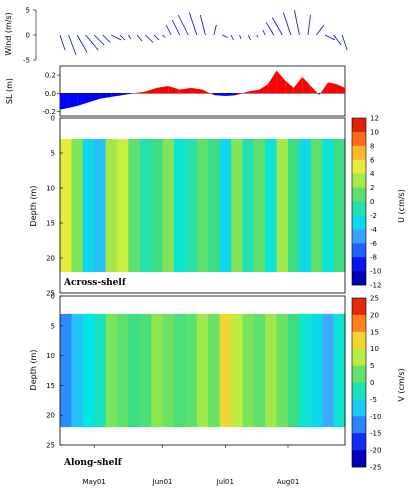 The width and height of the screenshot is (415, 501). Describe the element at coordinates (374, 244) in the screenshot. I see `colorbar-tick-label: -6` at that location.